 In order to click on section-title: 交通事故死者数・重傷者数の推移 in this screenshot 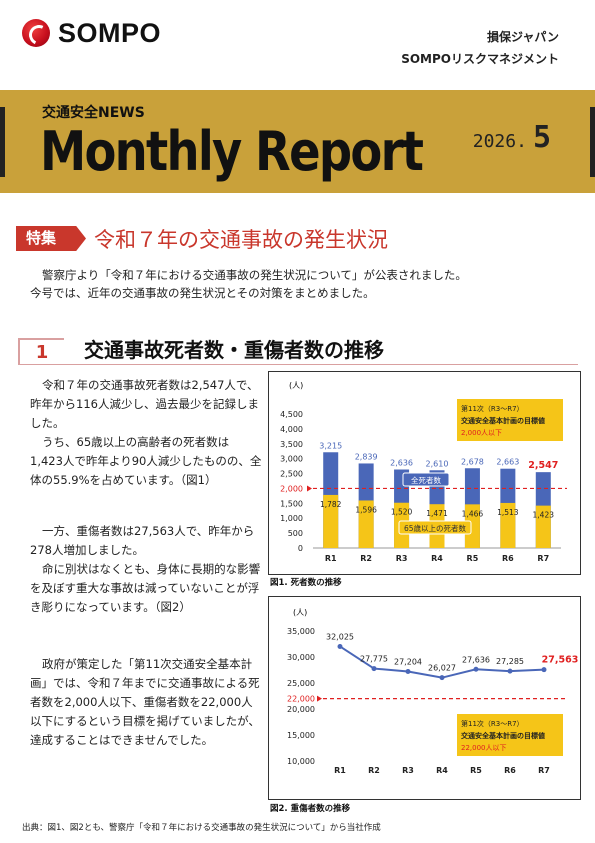, I will do `click(234, 350)`.